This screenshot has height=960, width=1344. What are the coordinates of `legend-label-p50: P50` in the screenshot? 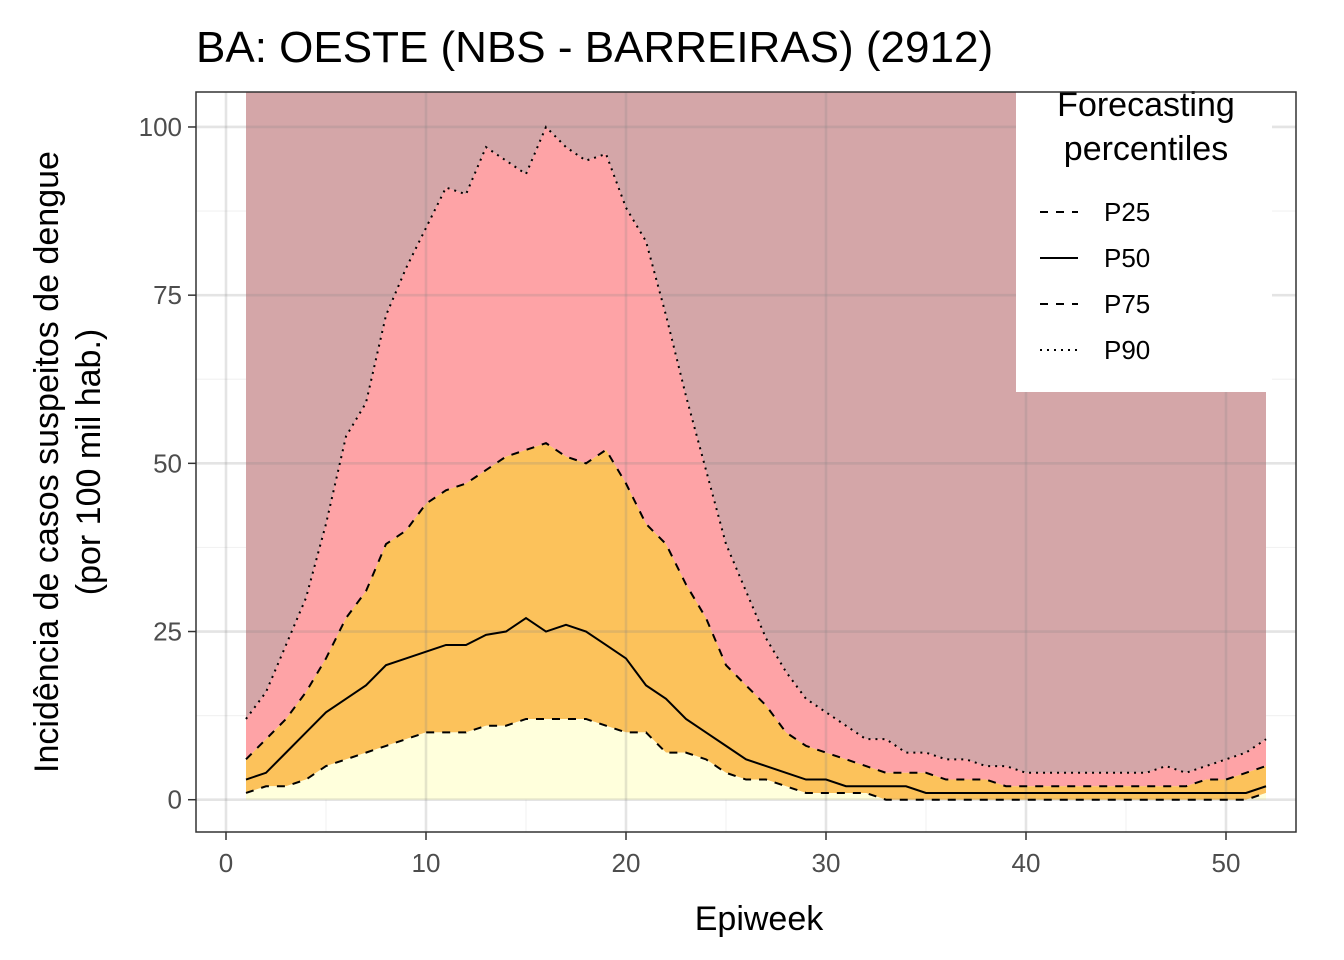 It's located at (1127, 258).